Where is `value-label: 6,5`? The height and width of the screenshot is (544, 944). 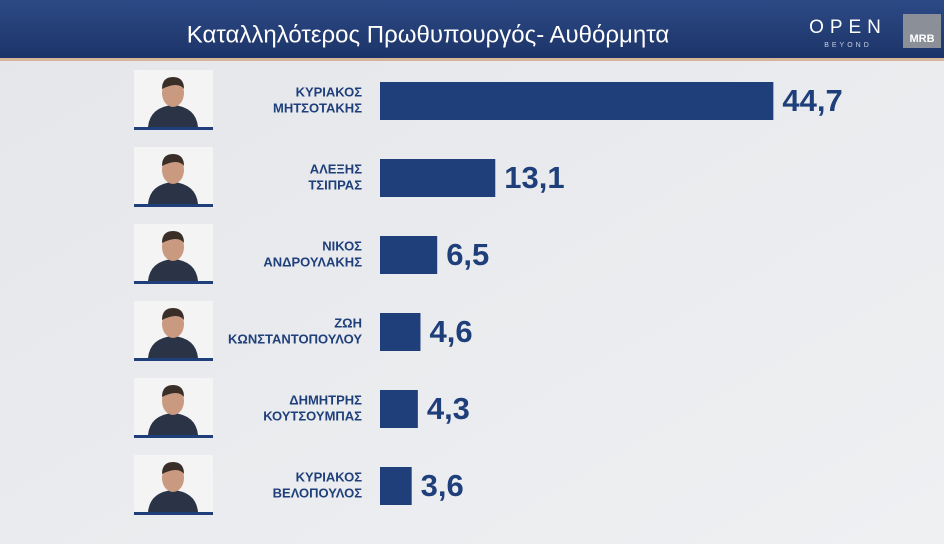 value-label: 6,5 is located at coordinates (467, 254).